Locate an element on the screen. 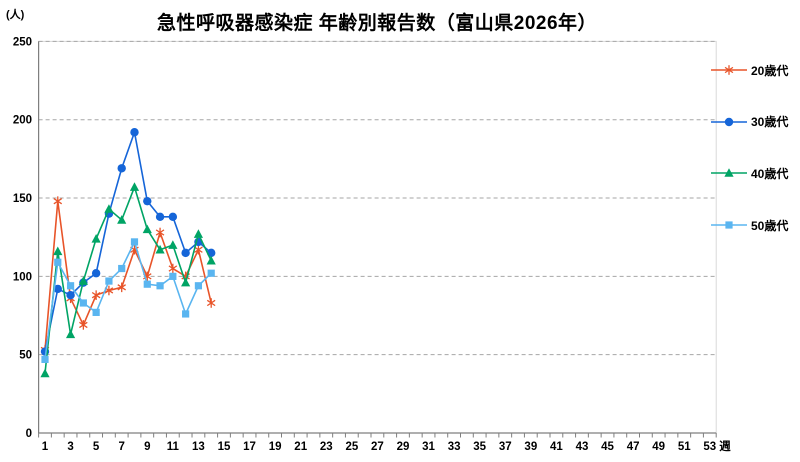  x-tick-label: 3 is located at coordinates (70, 447).